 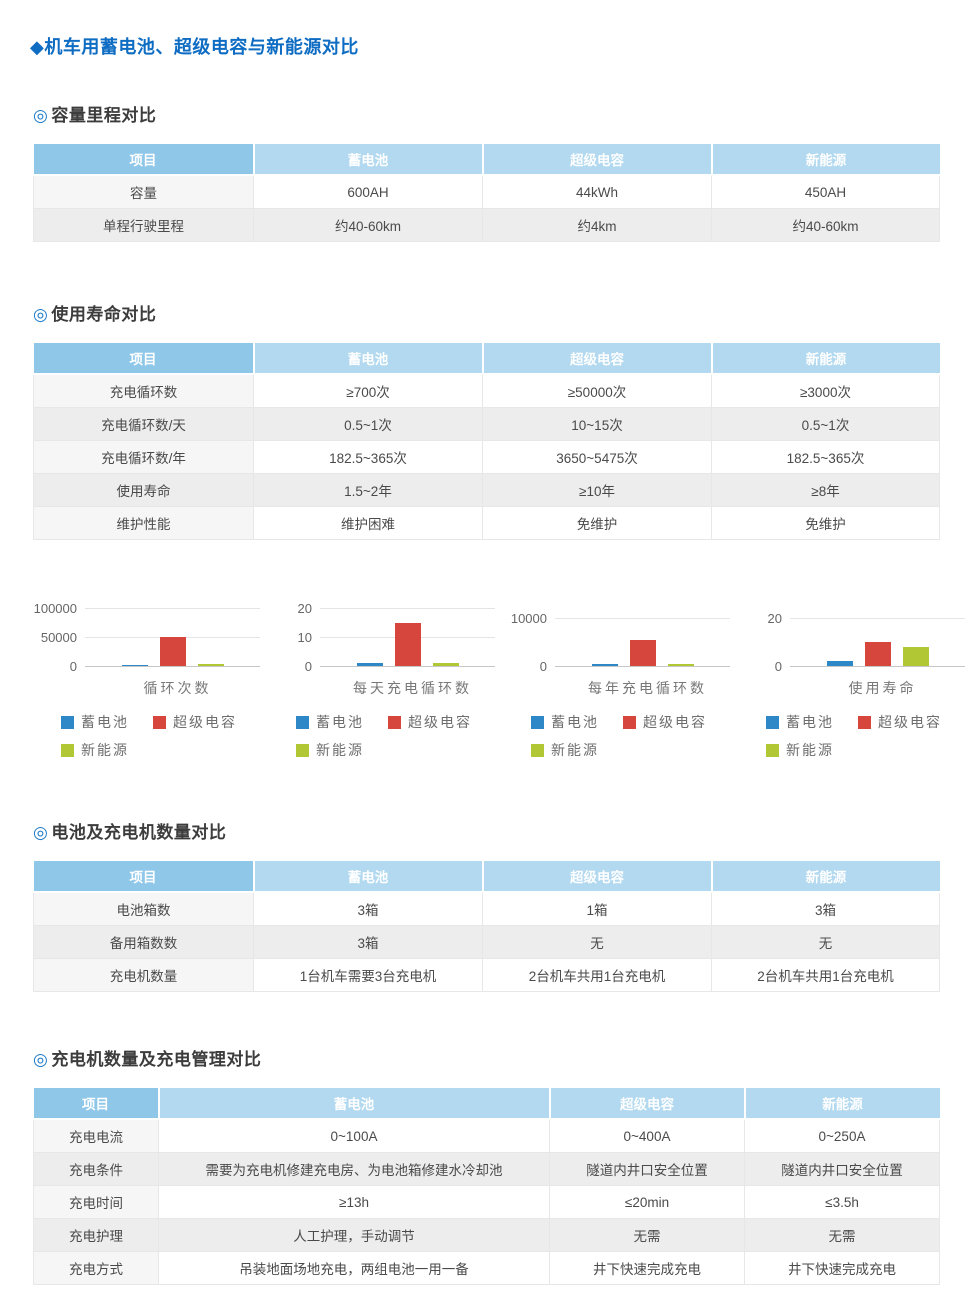 I want to click on bar-蓄电池, so click(x=604, y=665).